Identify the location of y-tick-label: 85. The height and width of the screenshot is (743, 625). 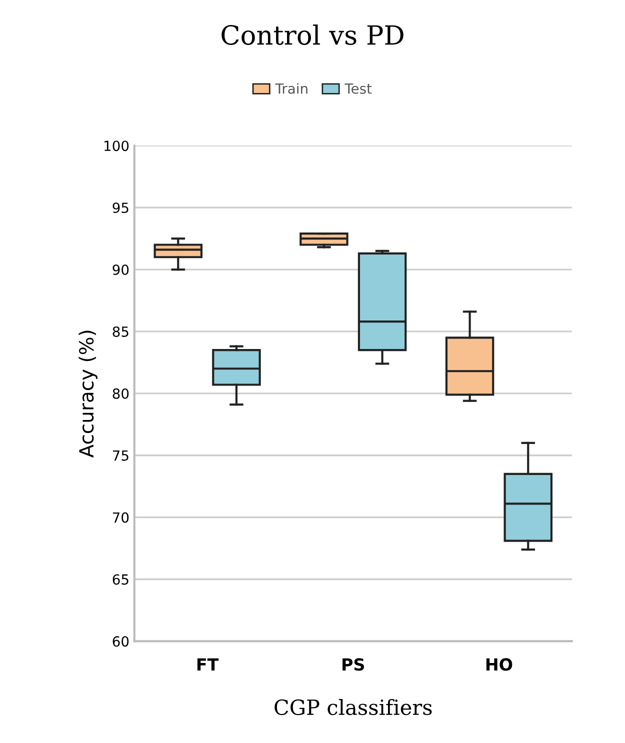
(120, 331).